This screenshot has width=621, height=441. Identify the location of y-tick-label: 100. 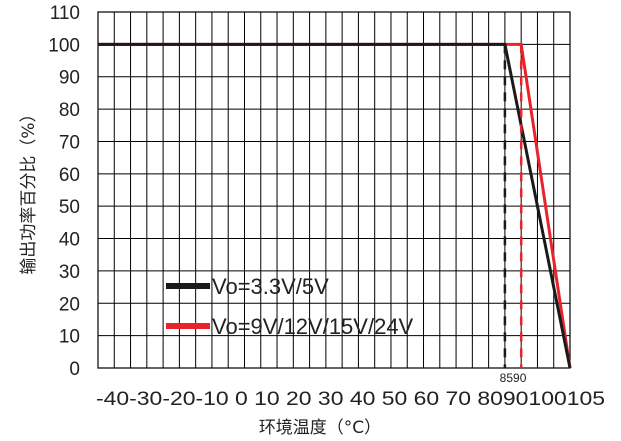
(64, 45).